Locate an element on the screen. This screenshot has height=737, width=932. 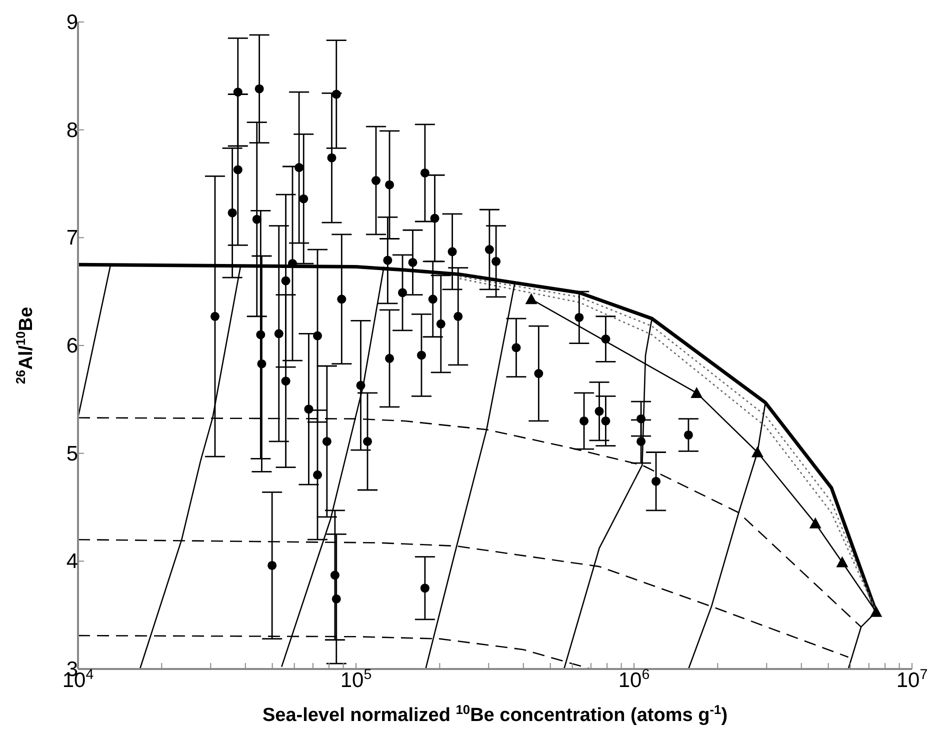
y-tick-label: 9 is located at coordinates (72, 22).